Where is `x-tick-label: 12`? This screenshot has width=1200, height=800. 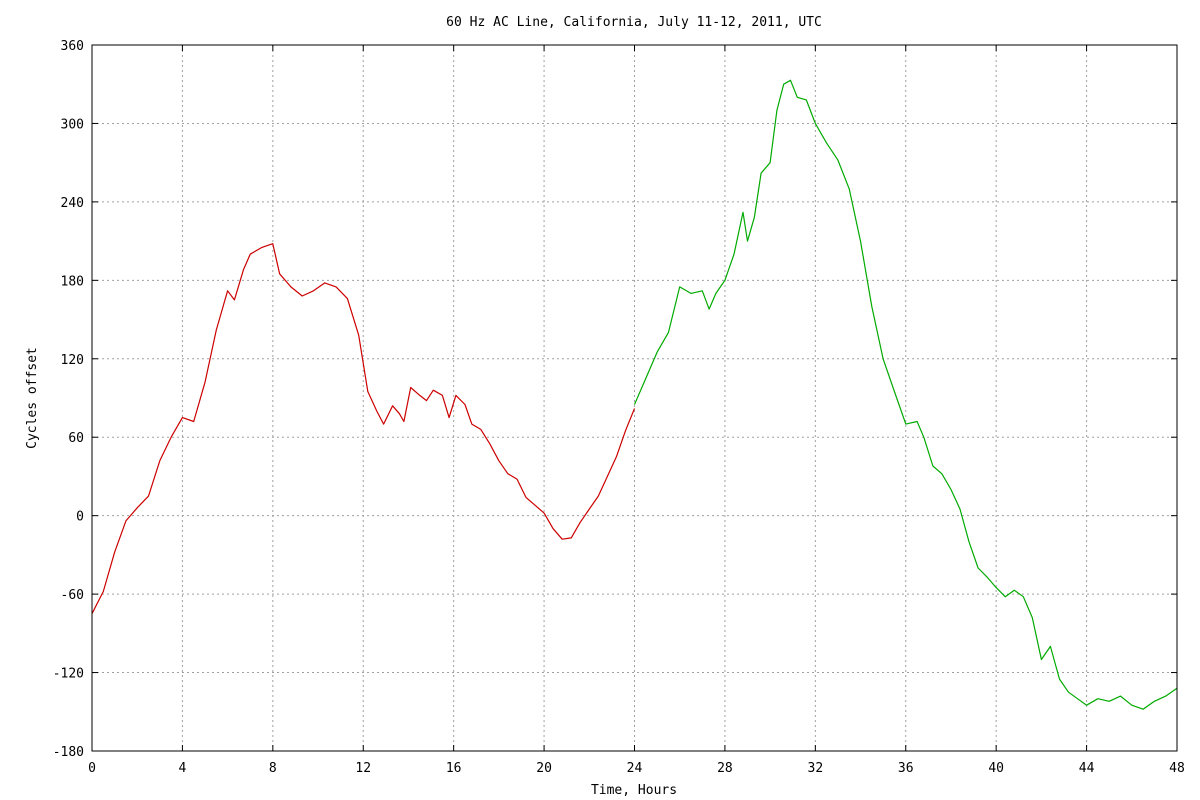 x-tick-label: 12 is located at coordinates (363, 768).